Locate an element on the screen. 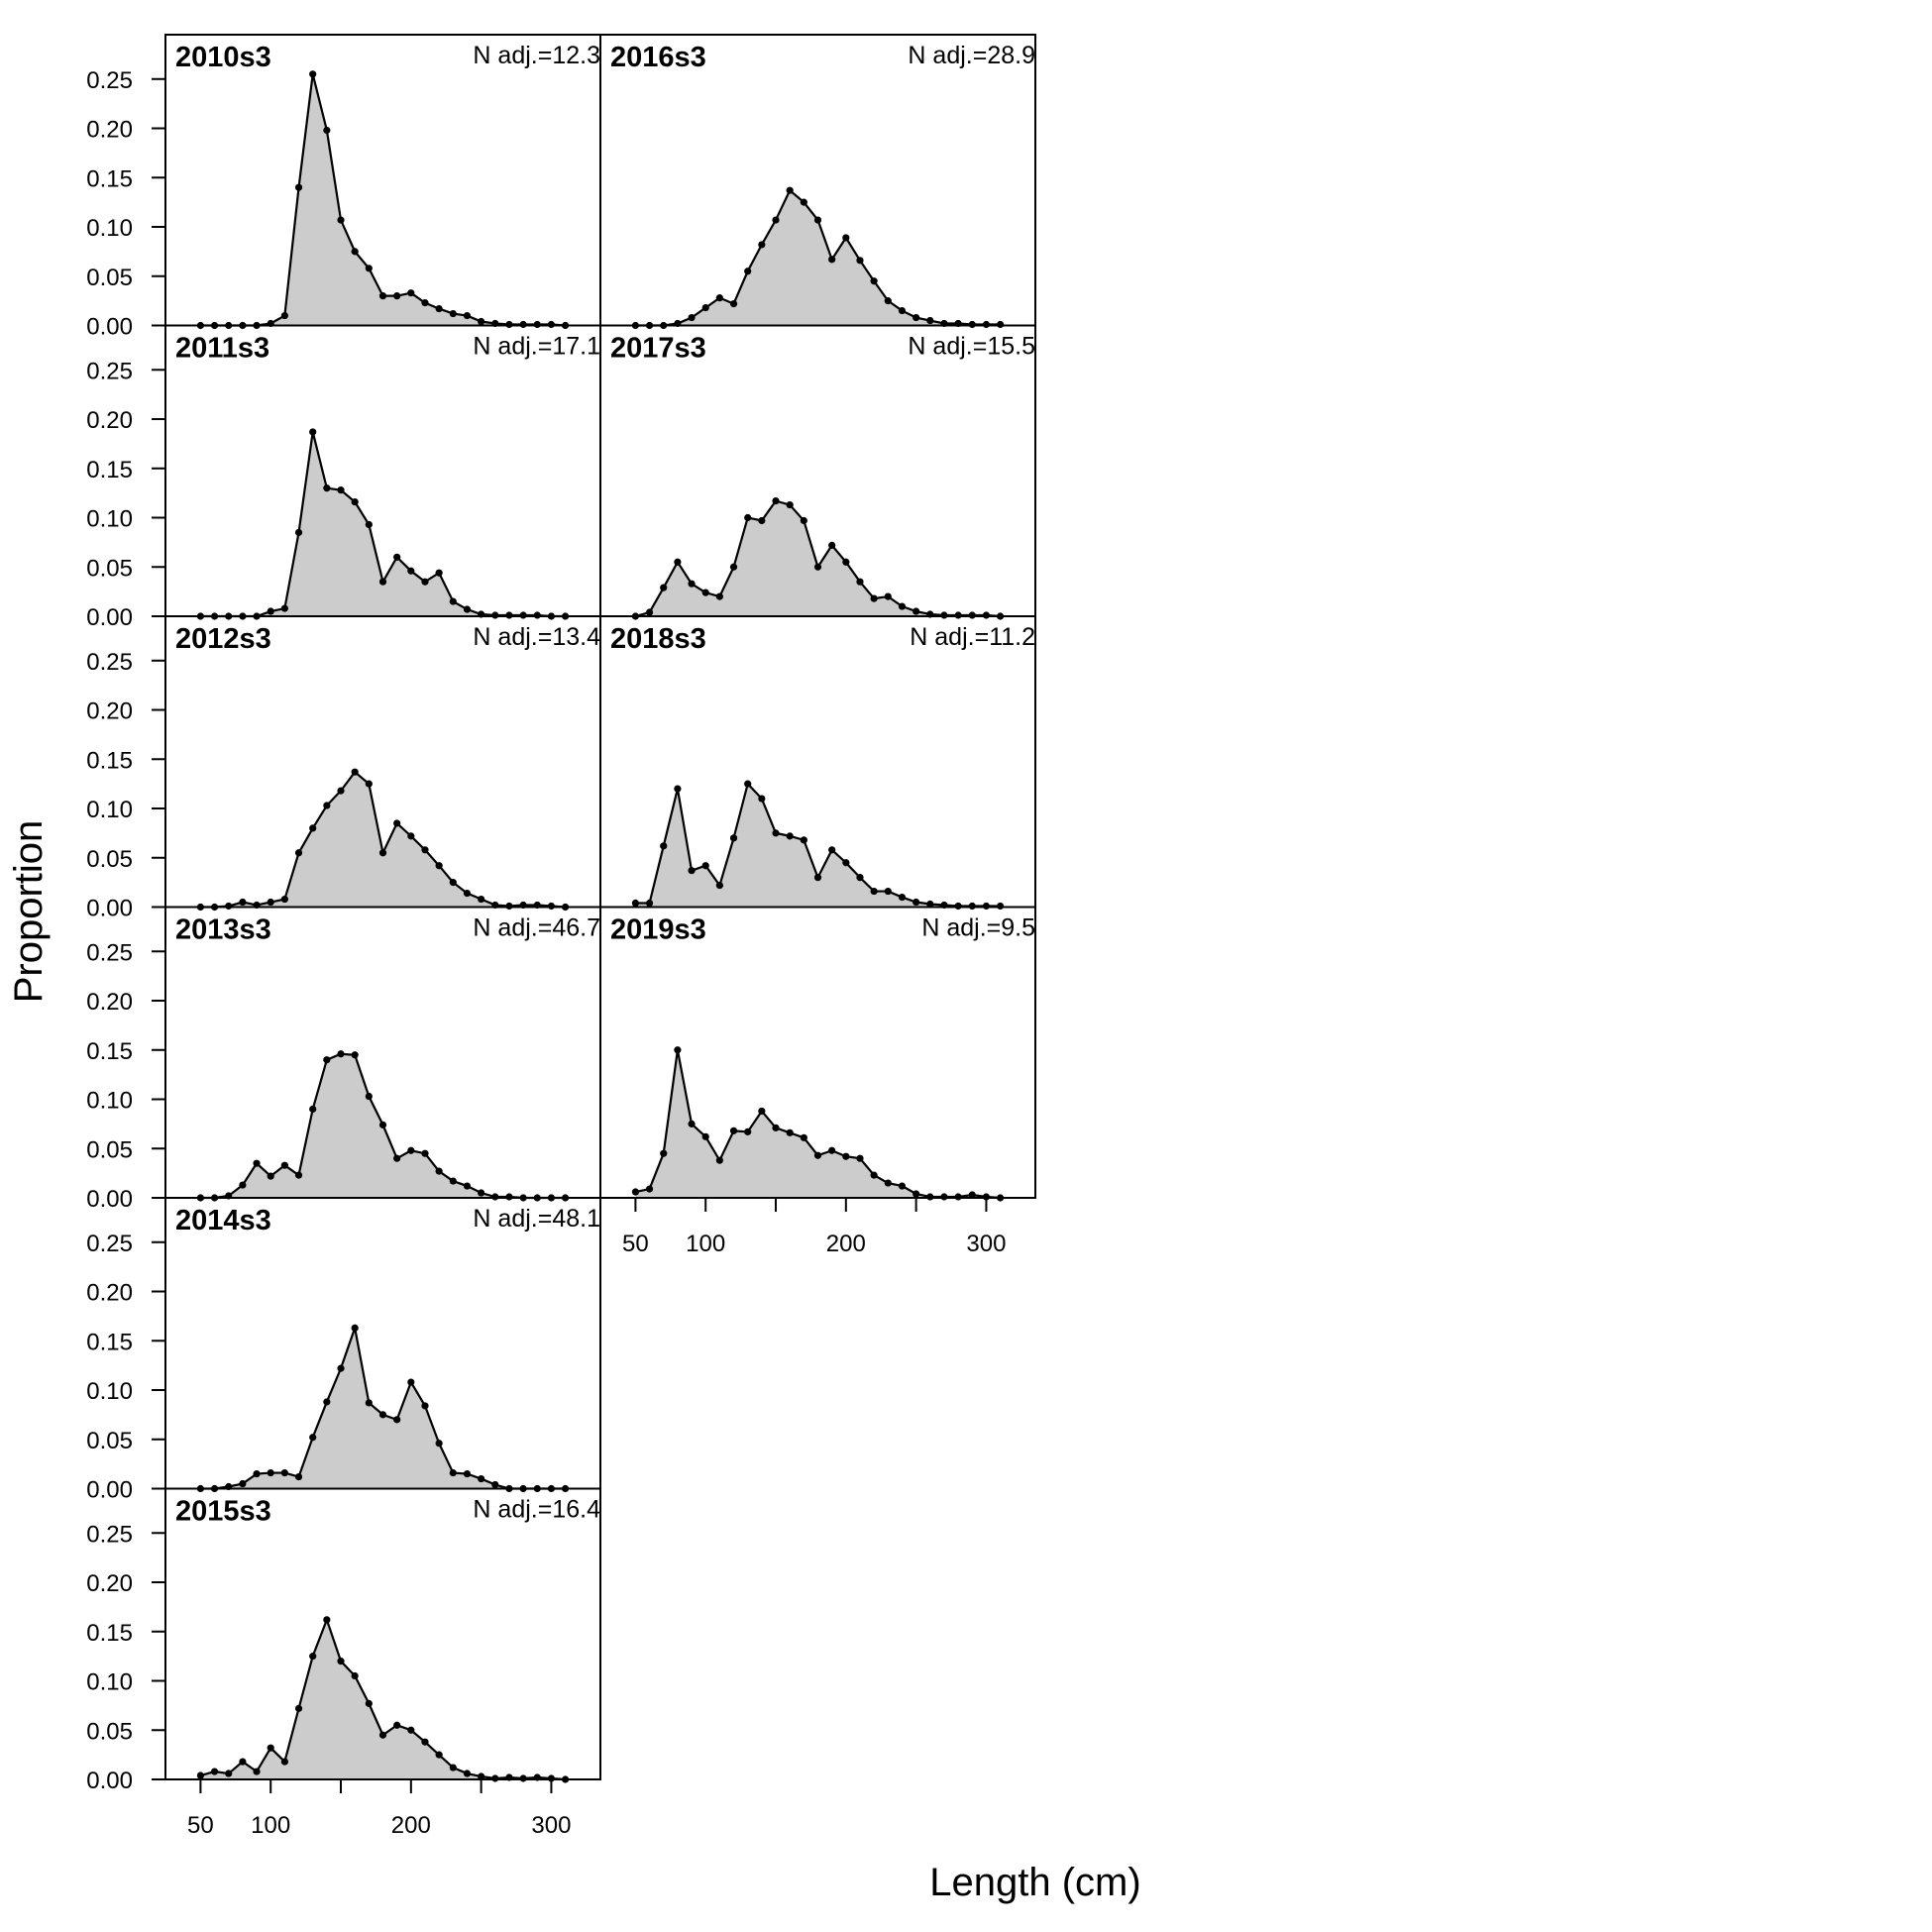 The image size is (1932, 1932). area-2019s3 is located at coordinates (818, 1124).